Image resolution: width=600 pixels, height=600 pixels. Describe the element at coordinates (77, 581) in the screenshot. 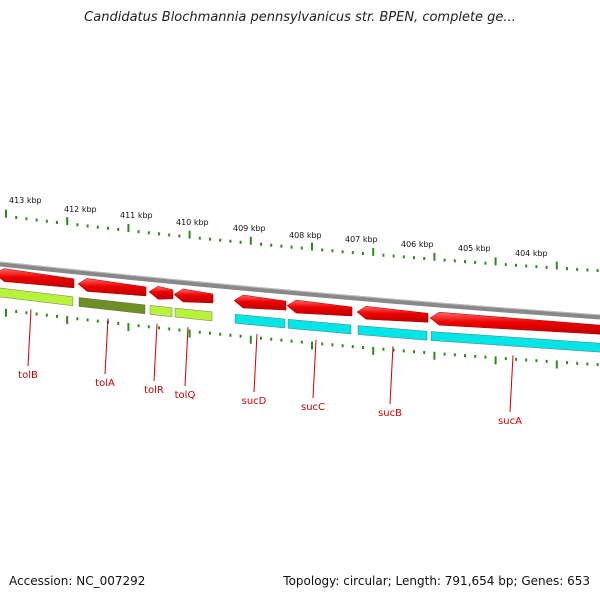

I see `accession-text: Accession: NC_007292` at that location.